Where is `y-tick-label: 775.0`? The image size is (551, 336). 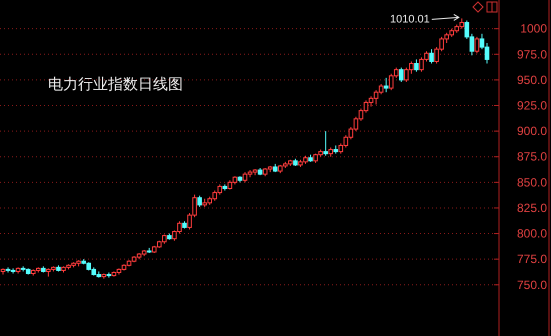
y-tick-label: 775.0 is located at coordinates (532, 259).